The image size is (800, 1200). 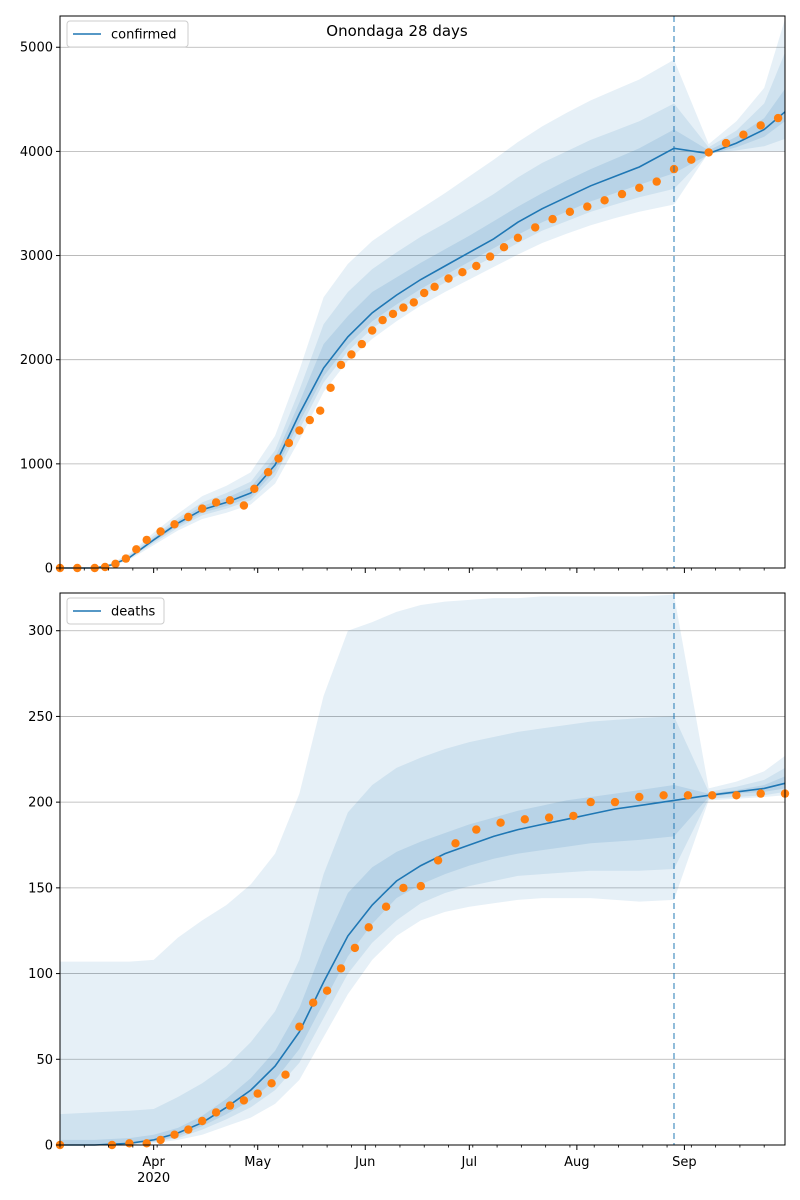 What do you see at coordinates (40, 974) in the screenshot?
I see `deaths-y-tick-label: 100` at bounding box center [40, 974].